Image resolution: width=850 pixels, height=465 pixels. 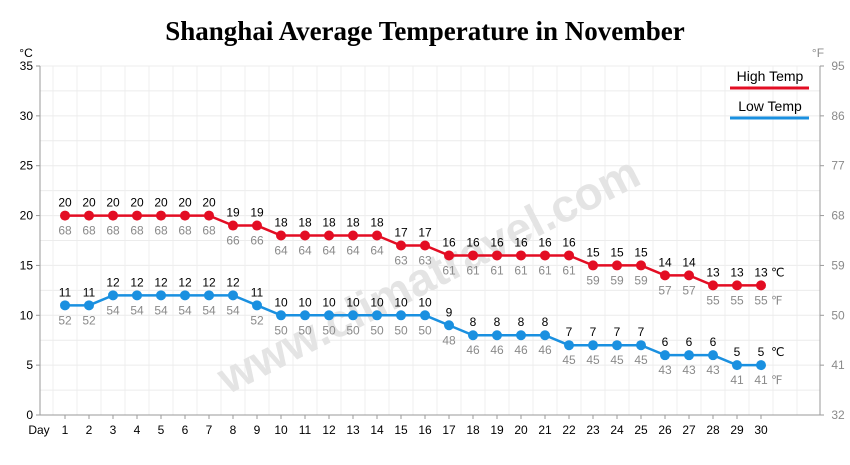 What do you see at coordinates (770, 106) in the screenshot?
I see `legend-label-1: Low Temp` at bounding box center [770, 106].